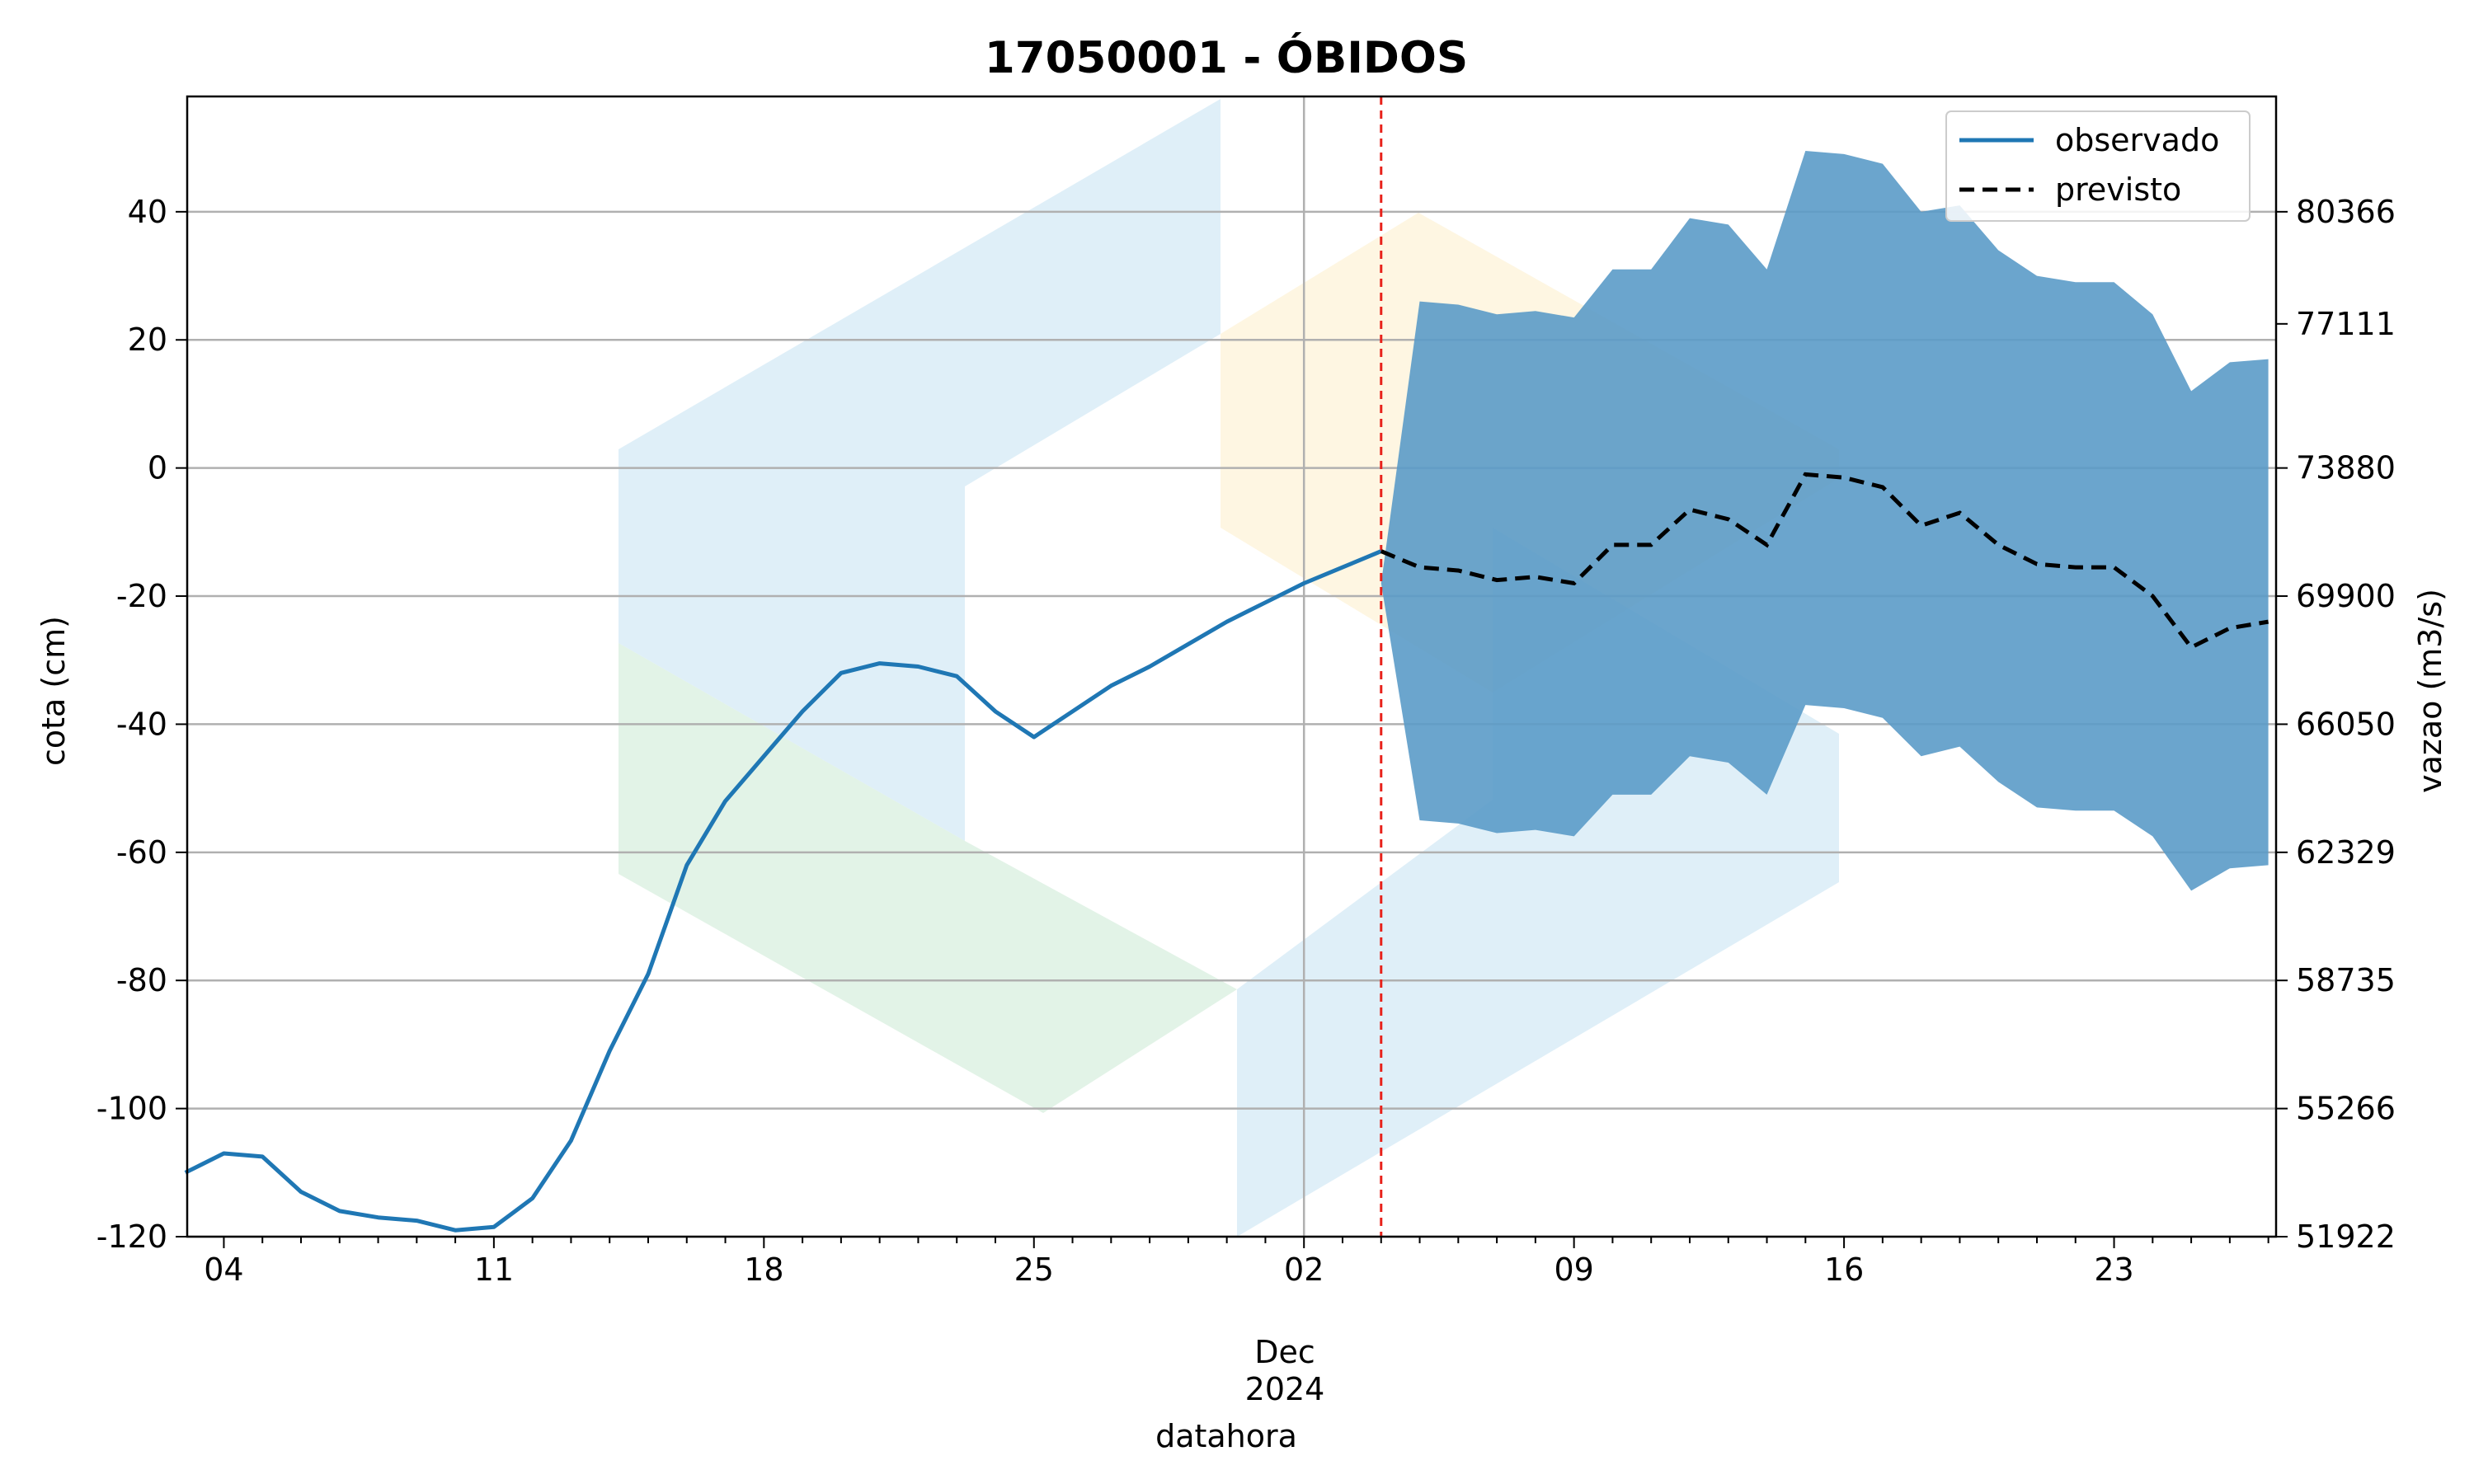 The height and width of the screenshot is (1484, 2474). I want to click on y-right-tick-label: 80366, so click(2346, 212).